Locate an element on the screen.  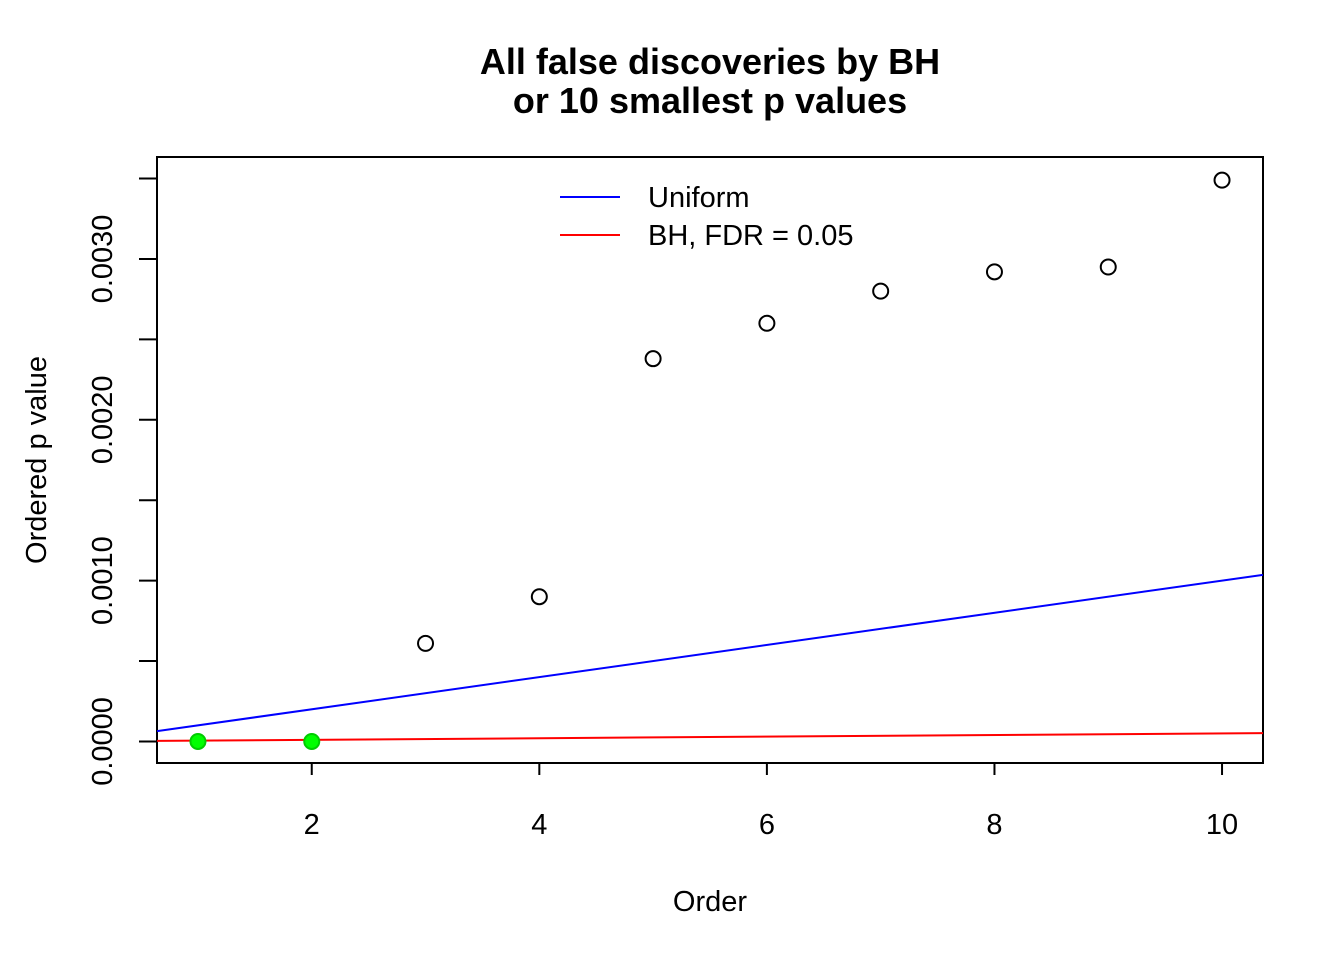
y-tick-label: 0.0020 is located at coordinates (103, 419).